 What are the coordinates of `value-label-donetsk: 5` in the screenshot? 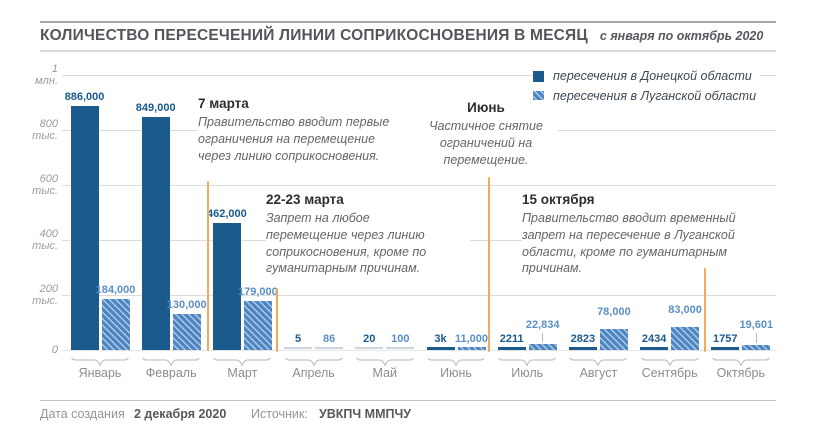 It's located at (298, 339).